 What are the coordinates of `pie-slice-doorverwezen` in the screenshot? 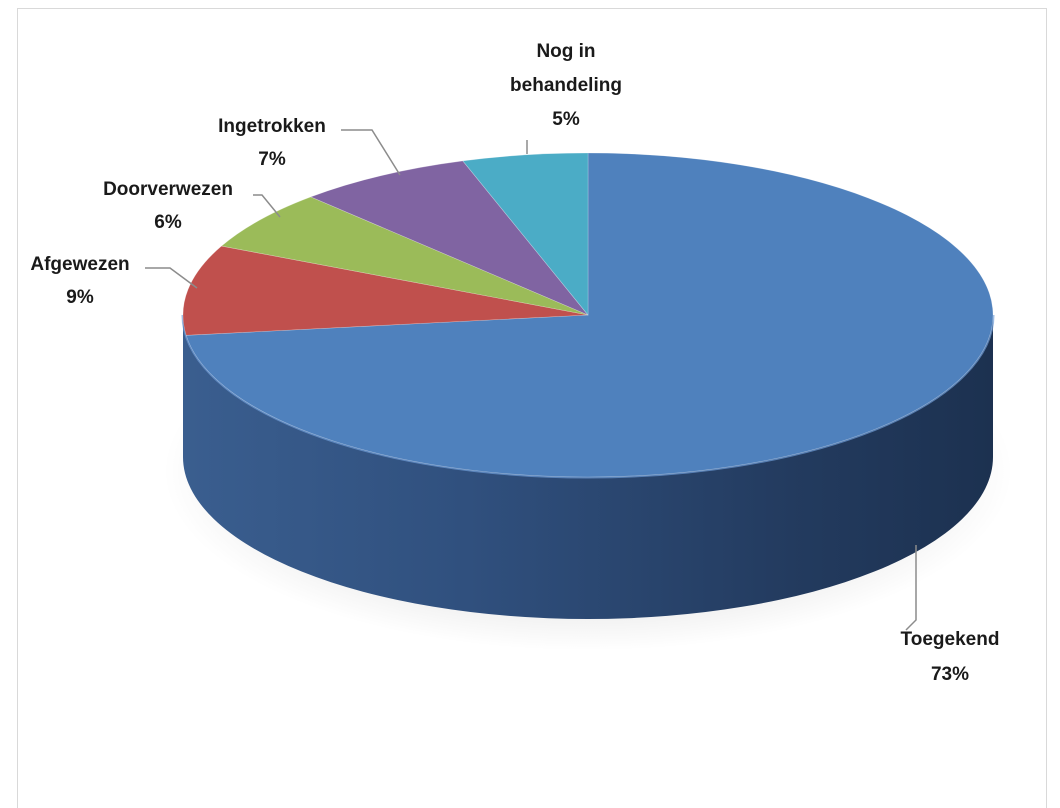 It's located at (404, 256).